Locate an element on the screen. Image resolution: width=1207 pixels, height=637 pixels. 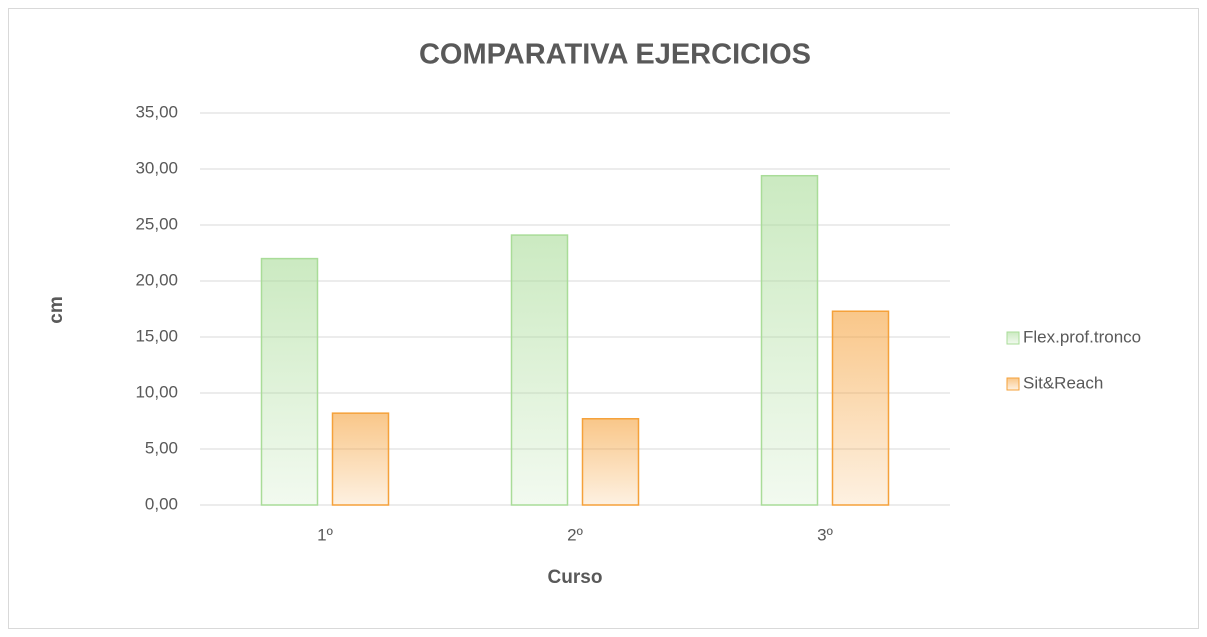
y-tick-label: 25,00 is located at coordinates (156, 223).